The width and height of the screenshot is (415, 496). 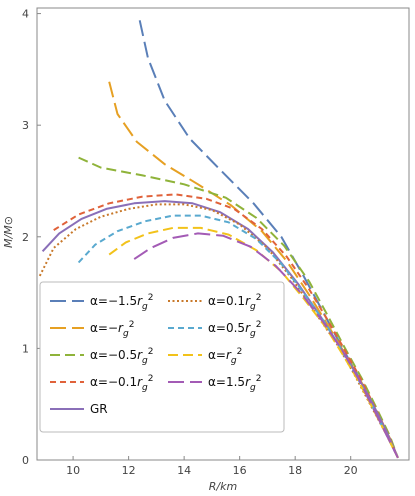 I want to click on x-tick-label: 16, so click(x=240, y=470).